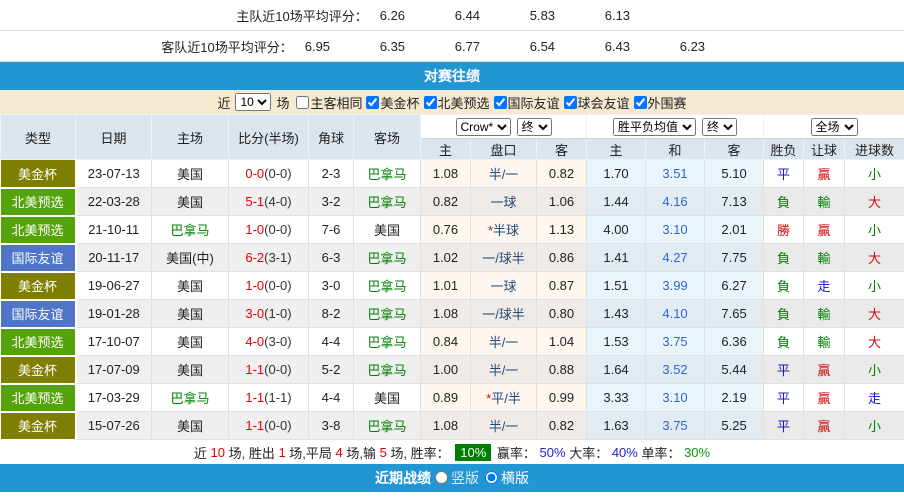 The height and width of the screenshot is (498, 904). Describe the element at coordinates (253, 102) in the screenshot. I see `match-count-select: 10` at that location.